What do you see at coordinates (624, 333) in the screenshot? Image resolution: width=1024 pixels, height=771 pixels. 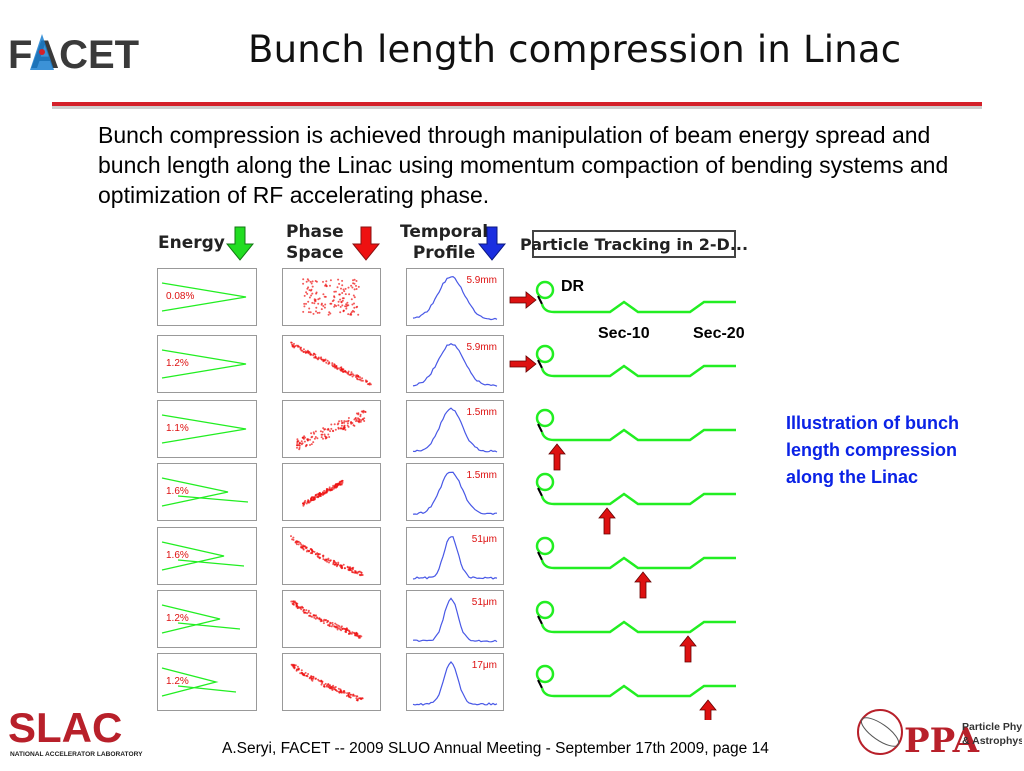 I see `sec10-label: Sec-10` at bounding box center [624, 333].